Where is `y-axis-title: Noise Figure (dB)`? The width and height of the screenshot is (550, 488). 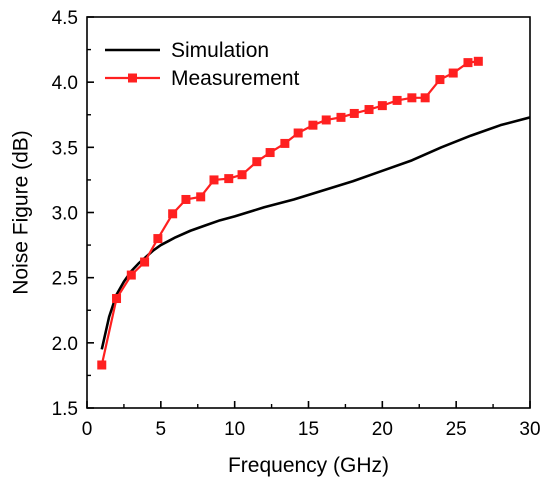
y-axis-title: Noise Figure (dB) is located at coordinates (21, 212).